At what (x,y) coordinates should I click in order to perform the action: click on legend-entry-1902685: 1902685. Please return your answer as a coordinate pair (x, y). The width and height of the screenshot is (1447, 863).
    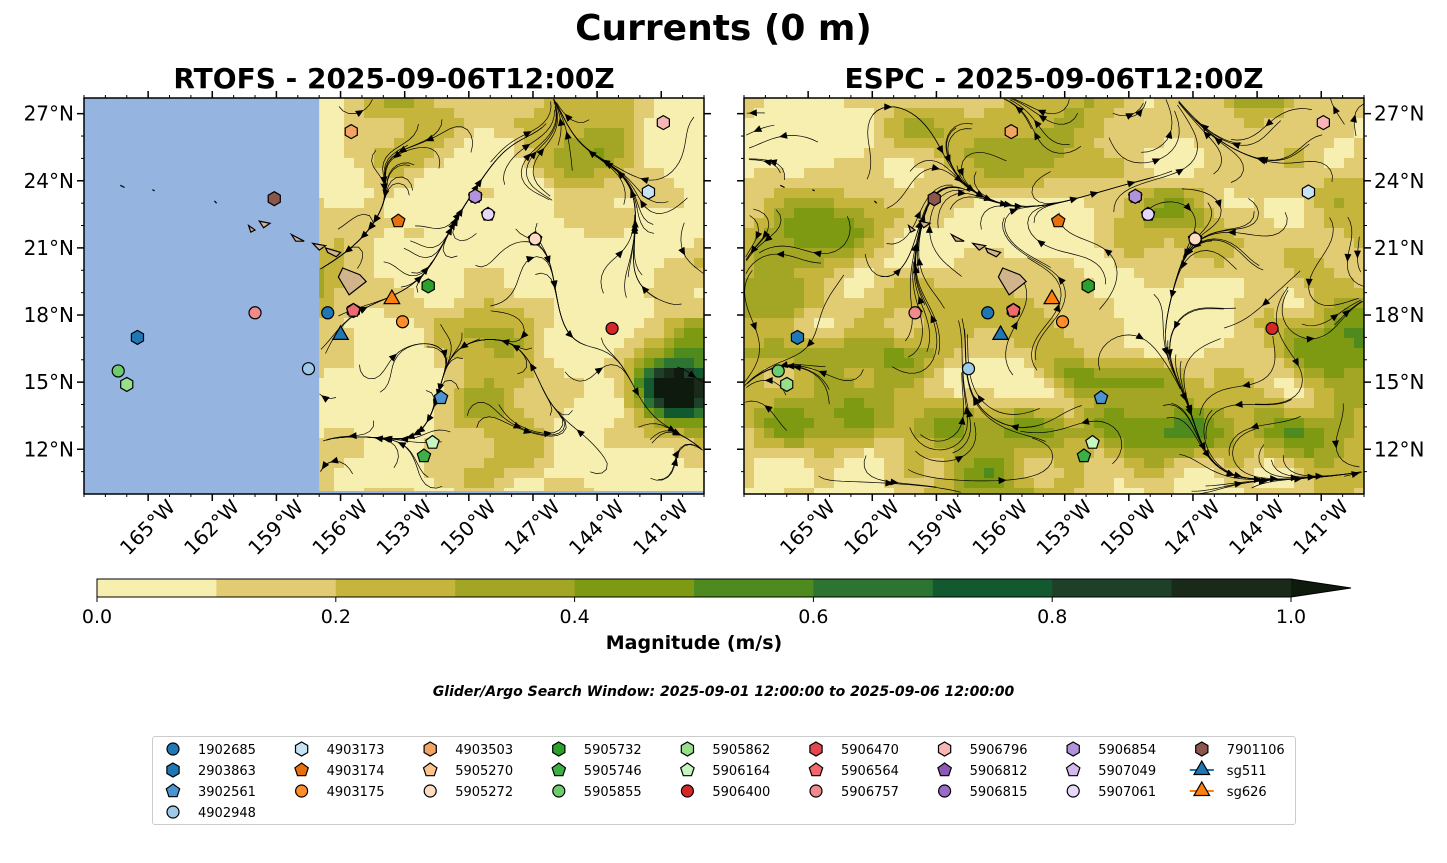
    Looking at the image, I should click on (211, 750).